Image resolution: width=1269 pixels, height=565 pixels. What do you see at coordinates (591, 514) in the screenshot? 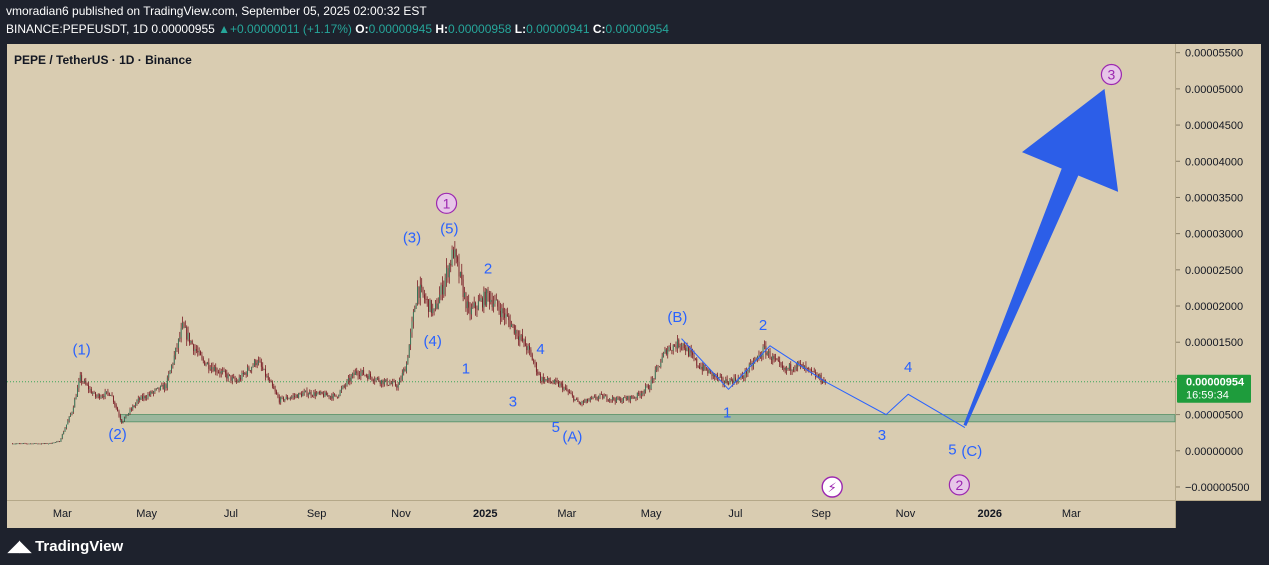
I see `time-scale` at bounding box center [591, 514].